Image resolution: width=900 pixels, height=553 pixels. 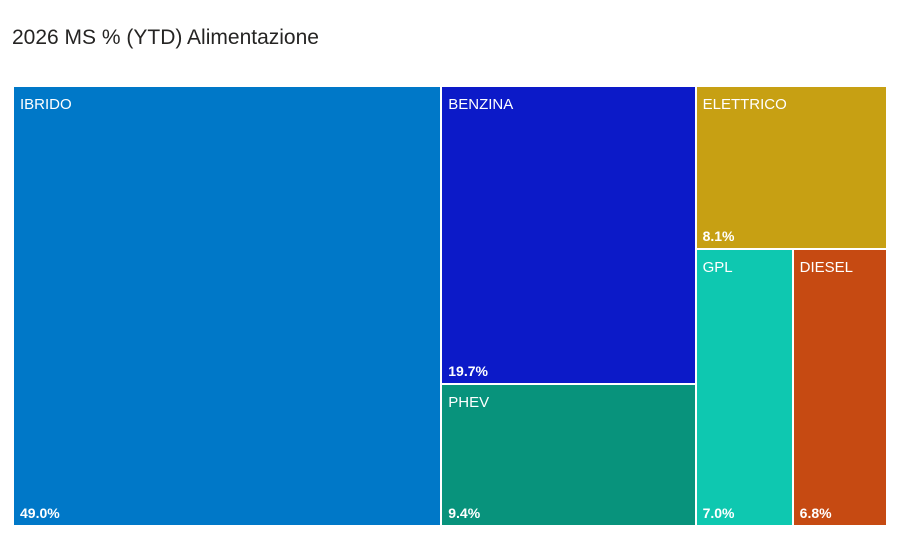 I want to click on chart-title: 2026 MS % (YTD) Alimentazione, so click(x=165, y=37).